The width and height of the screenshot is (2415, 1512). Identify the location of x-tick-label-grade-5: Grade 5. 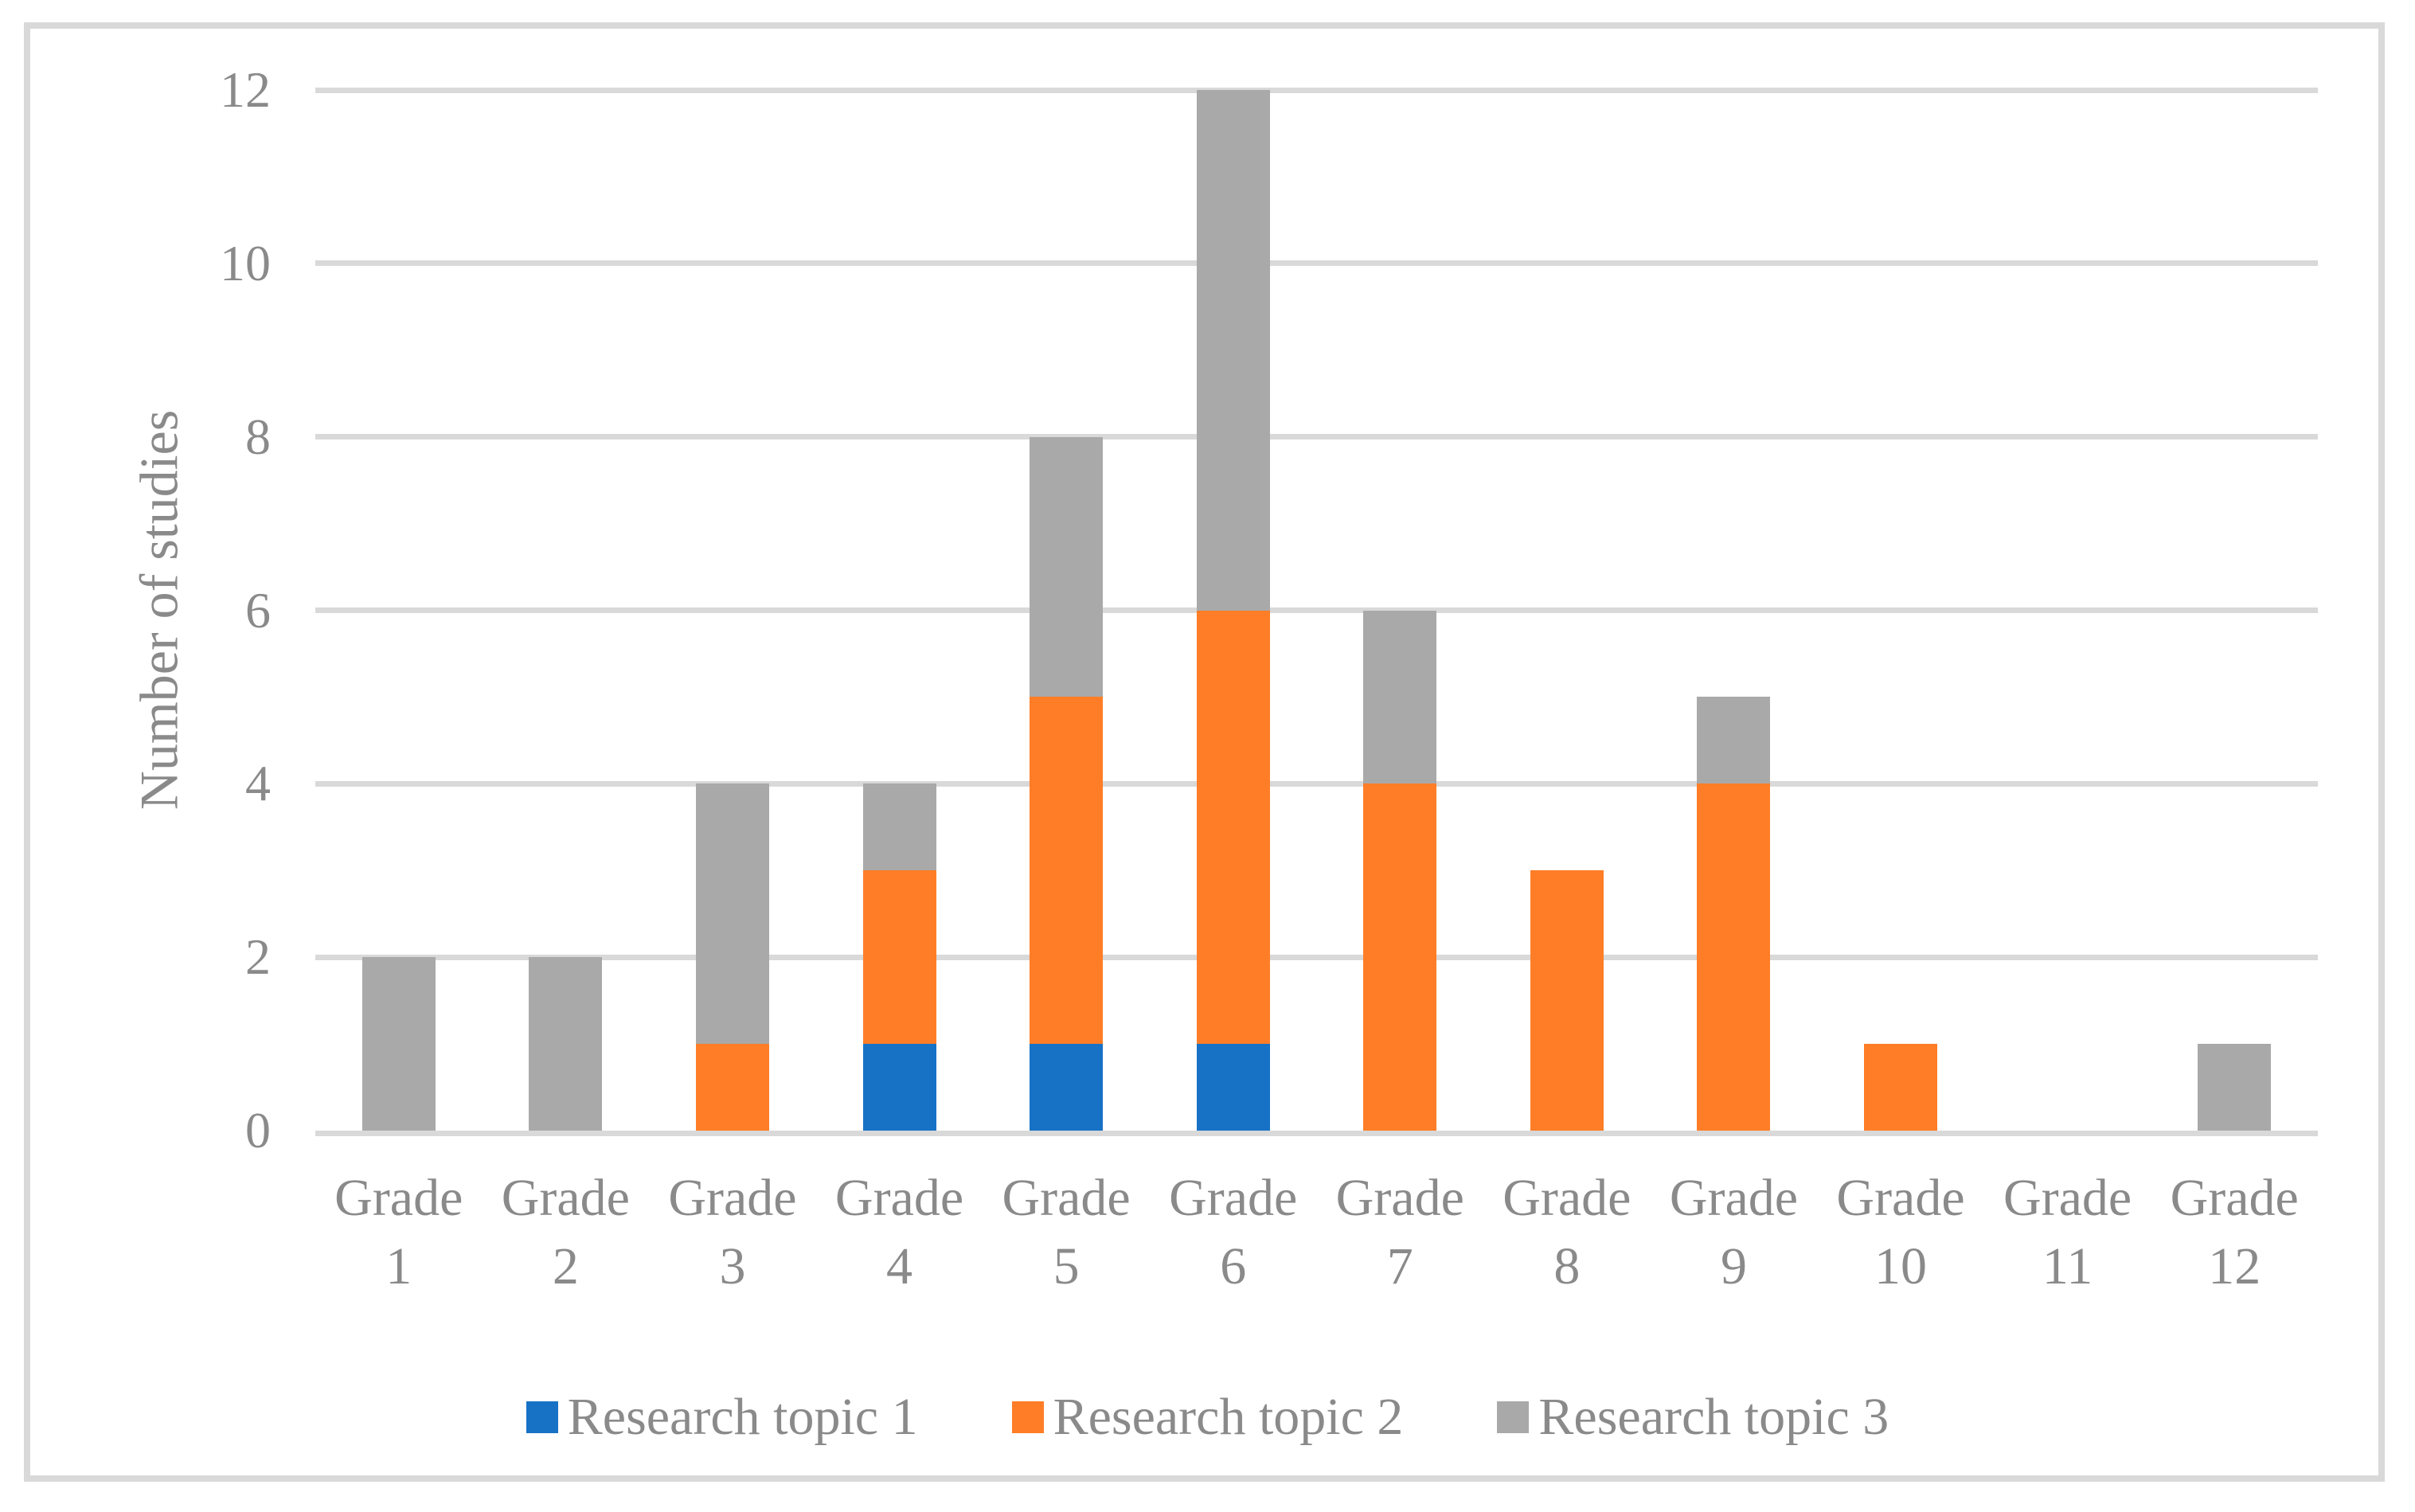
(1066, 1232).